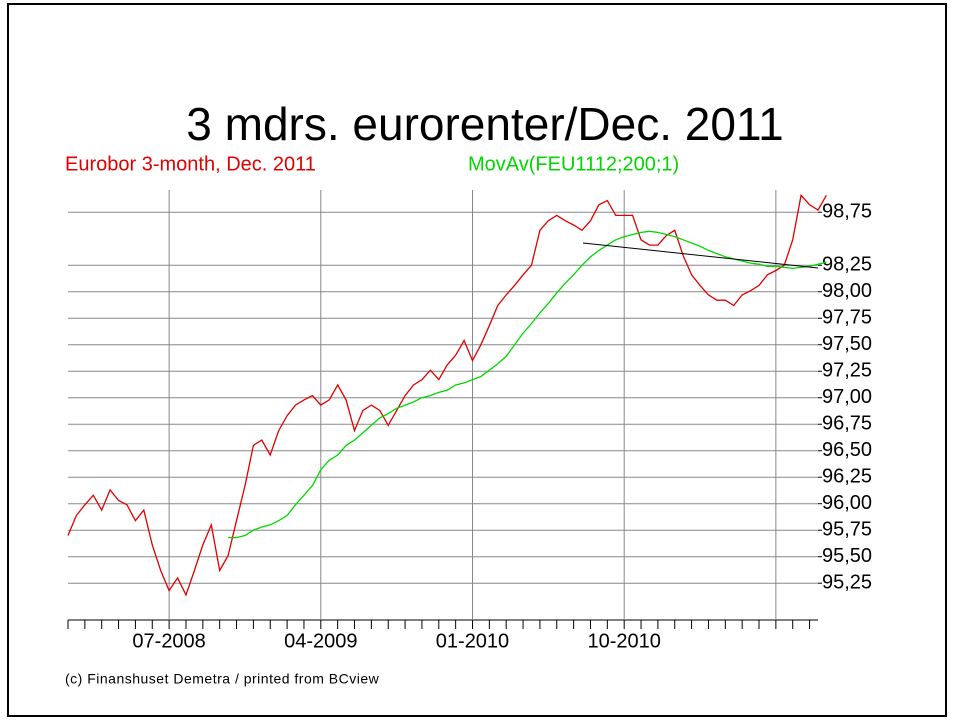  I want to click on y-tick-label: 95,75, so click(847, 529).